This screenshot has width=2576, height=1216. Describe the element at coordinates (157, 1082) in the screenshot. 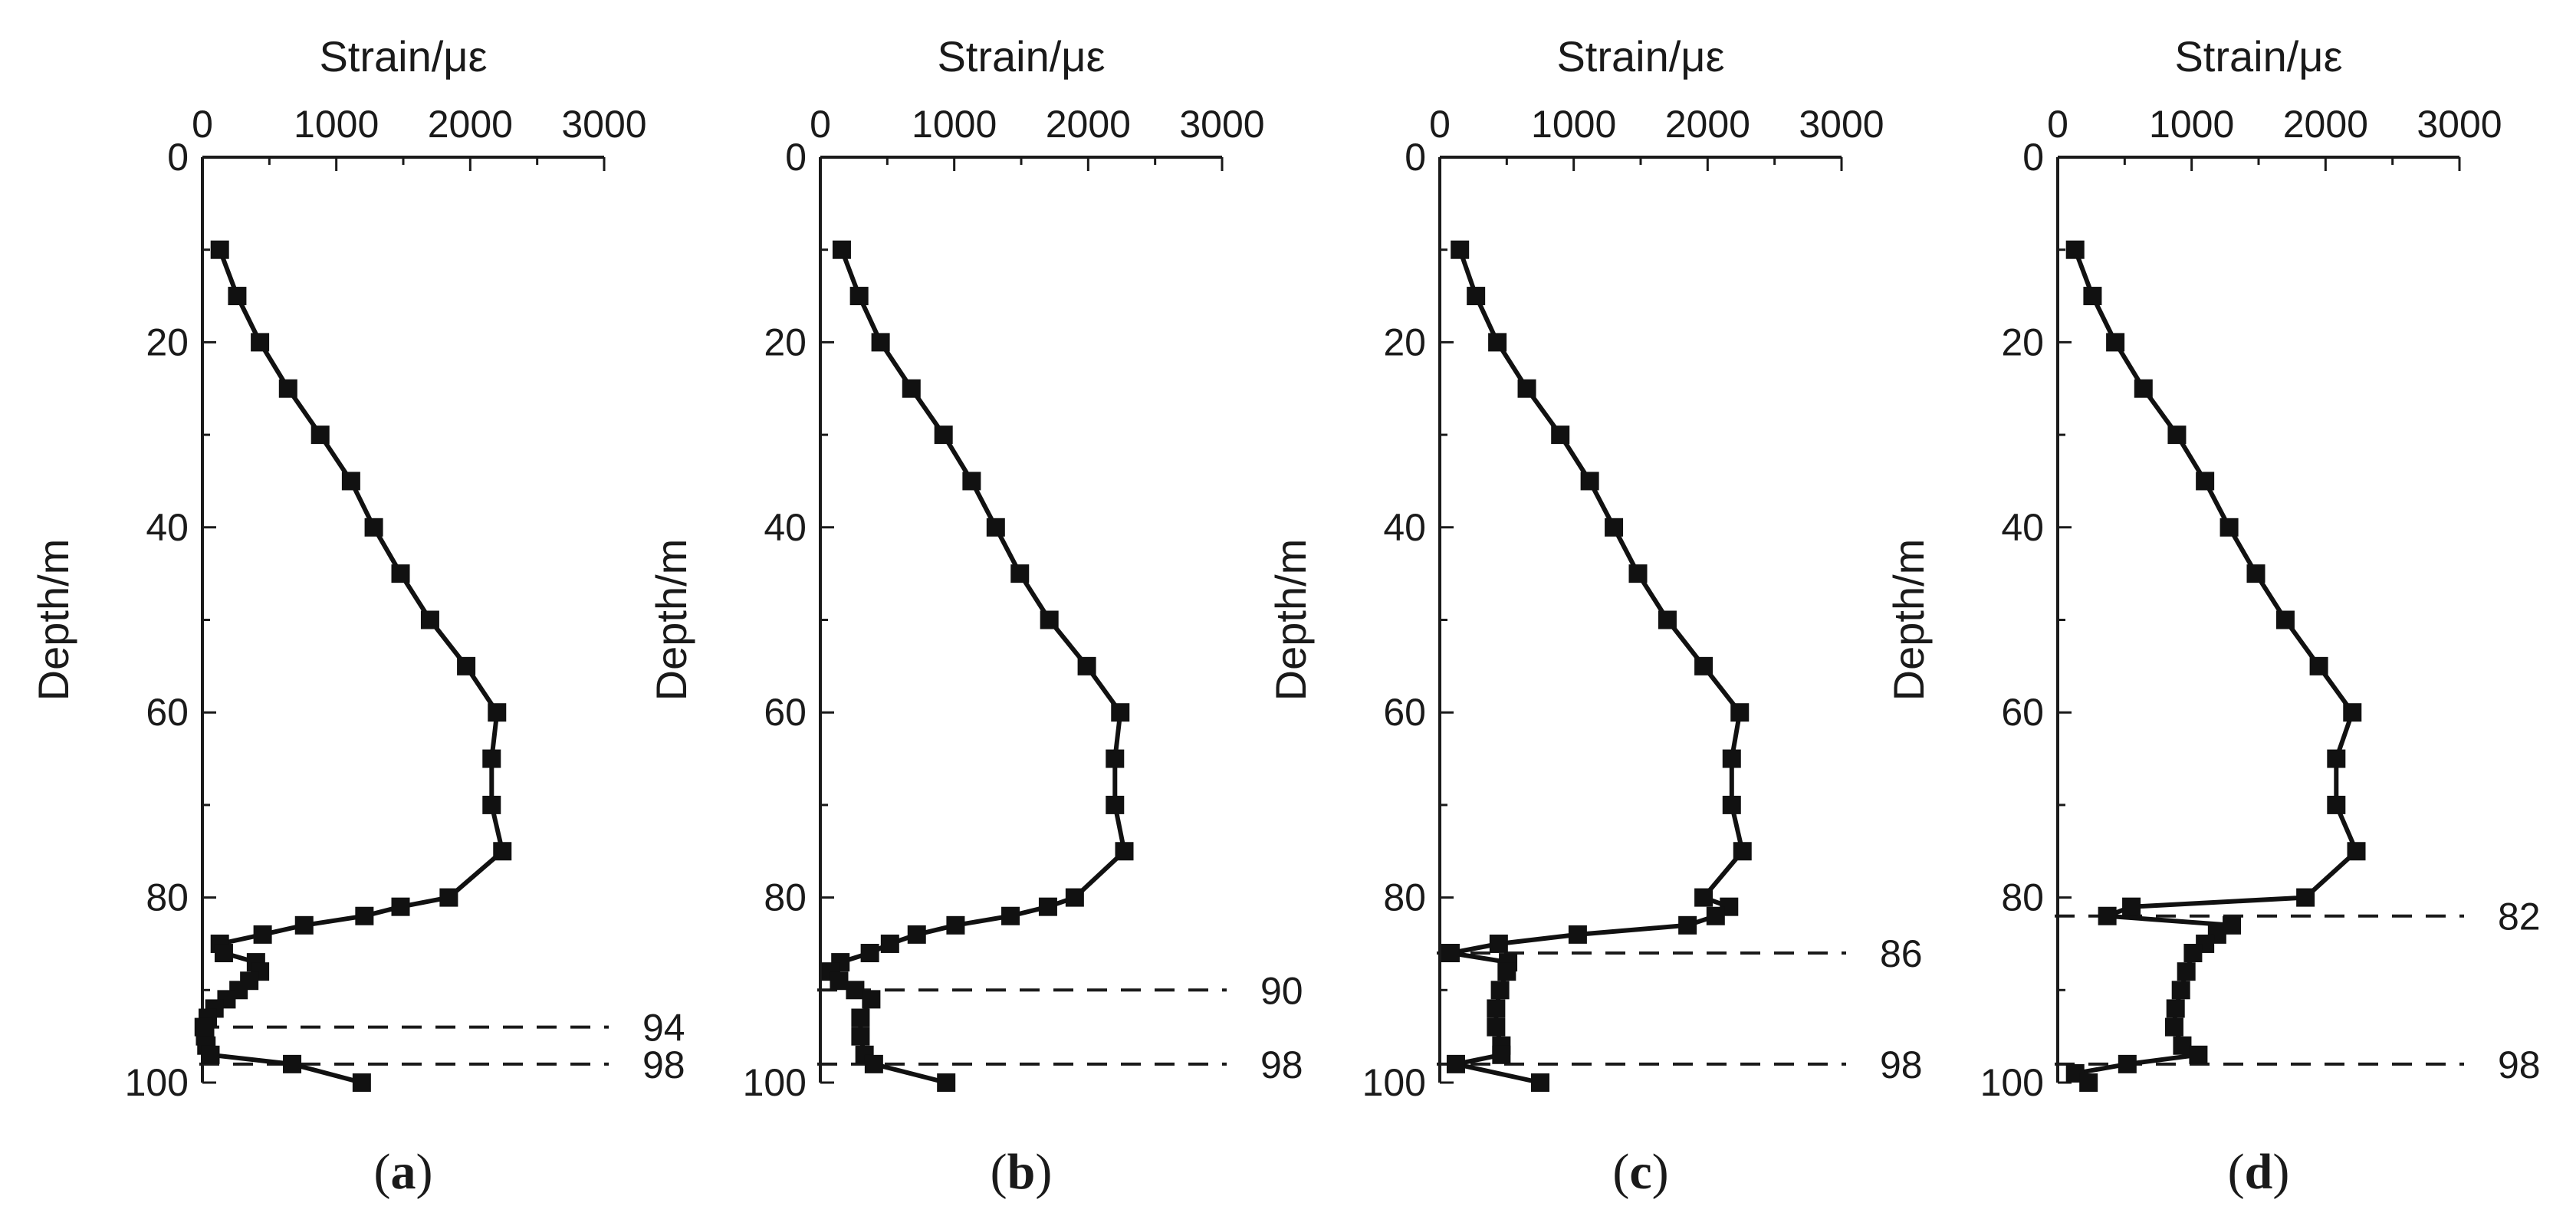

I see `y-tick-label: 100` at that location.